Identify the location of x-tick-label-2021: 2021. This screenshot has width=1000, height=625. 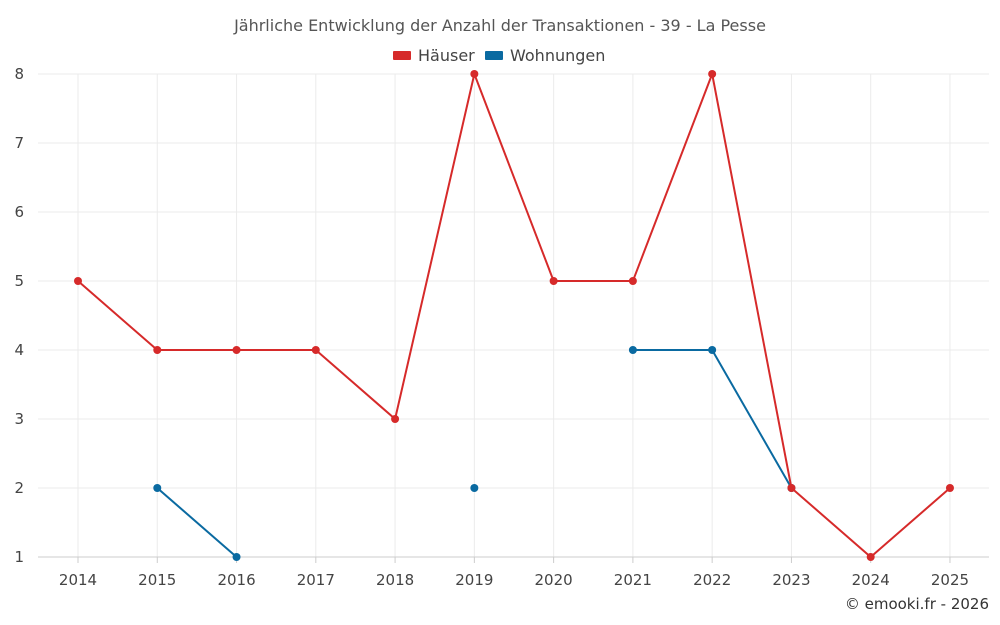
(633, 580).